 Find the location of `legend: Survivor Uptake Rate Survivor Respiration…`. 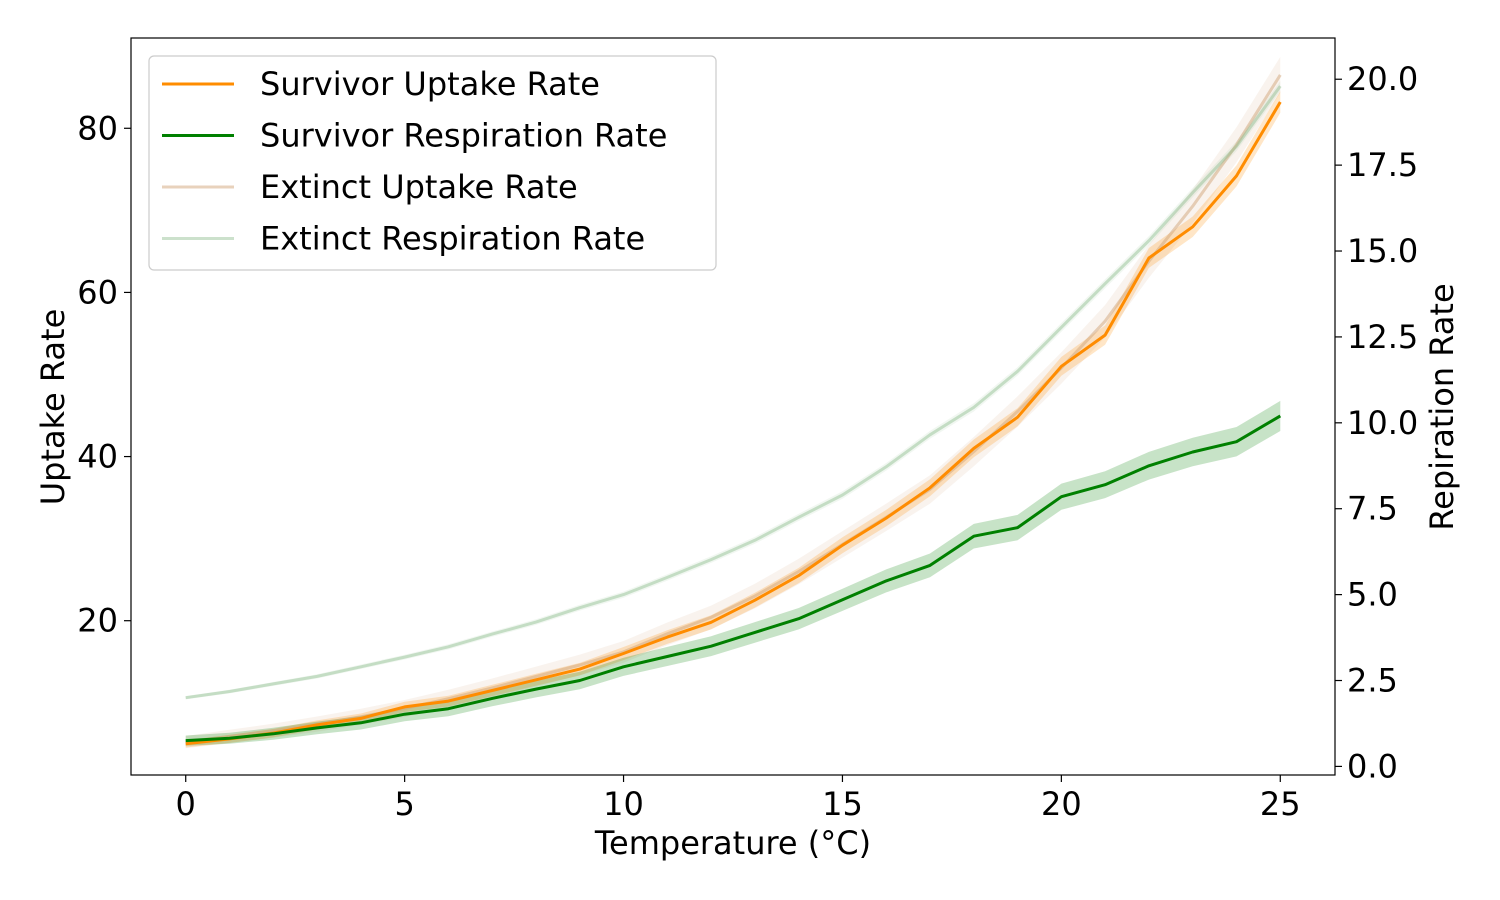

legend: Survivor Uptake Rate Survivor Respiration… is located at coordinates (432, 163).